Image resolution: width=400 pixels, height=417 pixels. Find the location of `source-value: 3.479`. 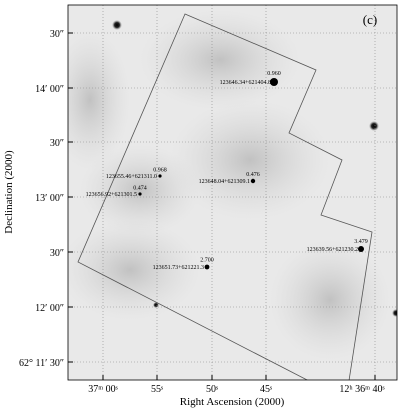

source-value: 3.479 is located at coordinates (361, 242).